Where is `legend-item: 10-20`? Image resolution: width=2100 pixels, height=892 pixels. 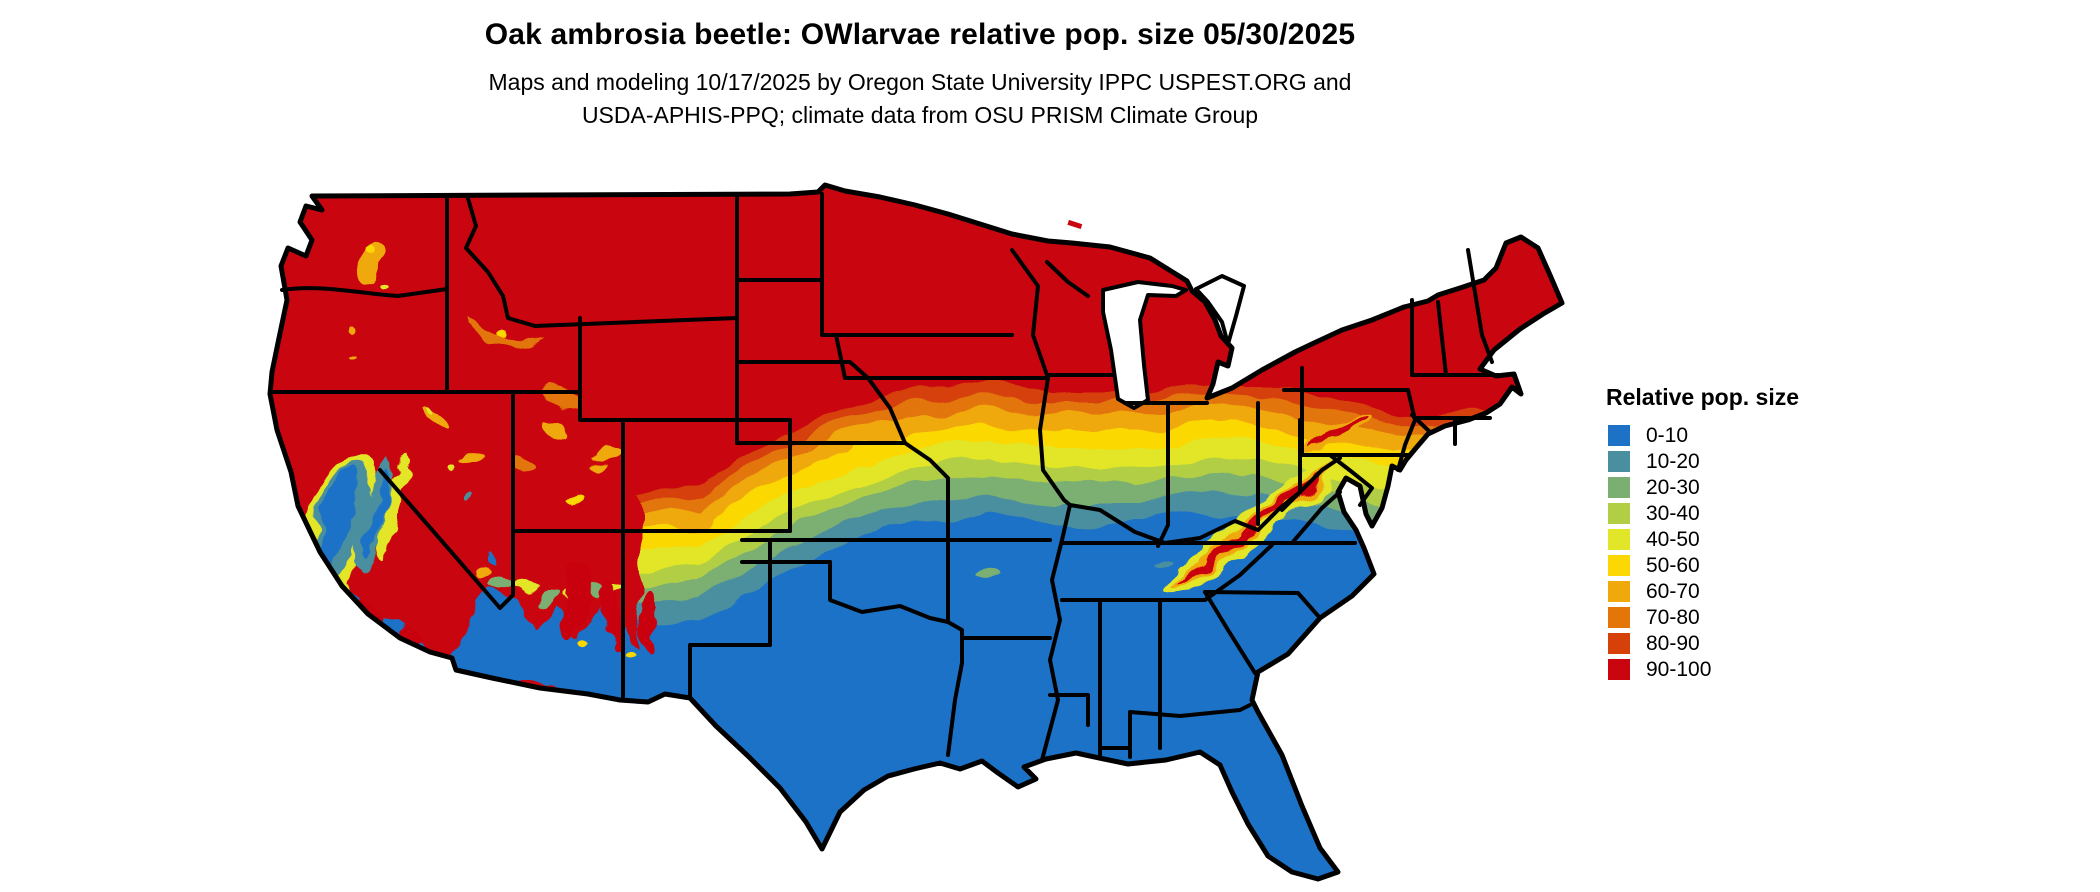
legend-item: 10-20 is located at coordinates (1742, 461).